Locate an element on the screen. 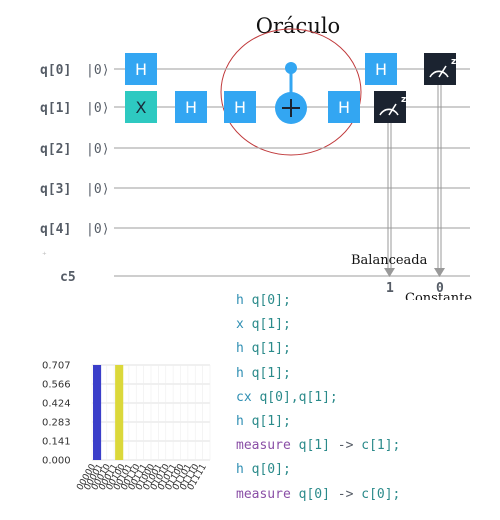  y-tick-label: 0.707 is located at coordinates (56, 366).